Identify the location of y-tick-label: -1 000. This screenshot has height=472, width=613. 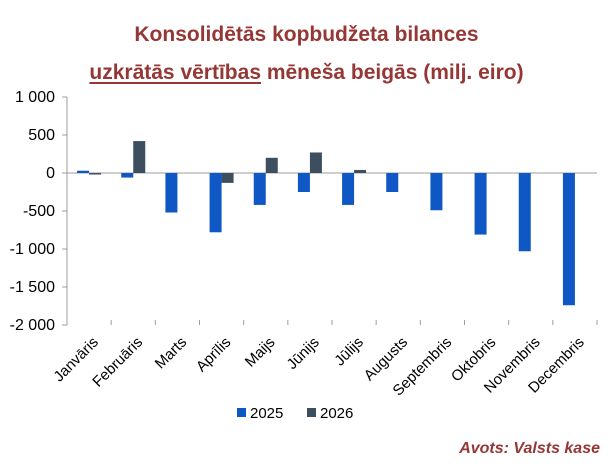
(32, 249).